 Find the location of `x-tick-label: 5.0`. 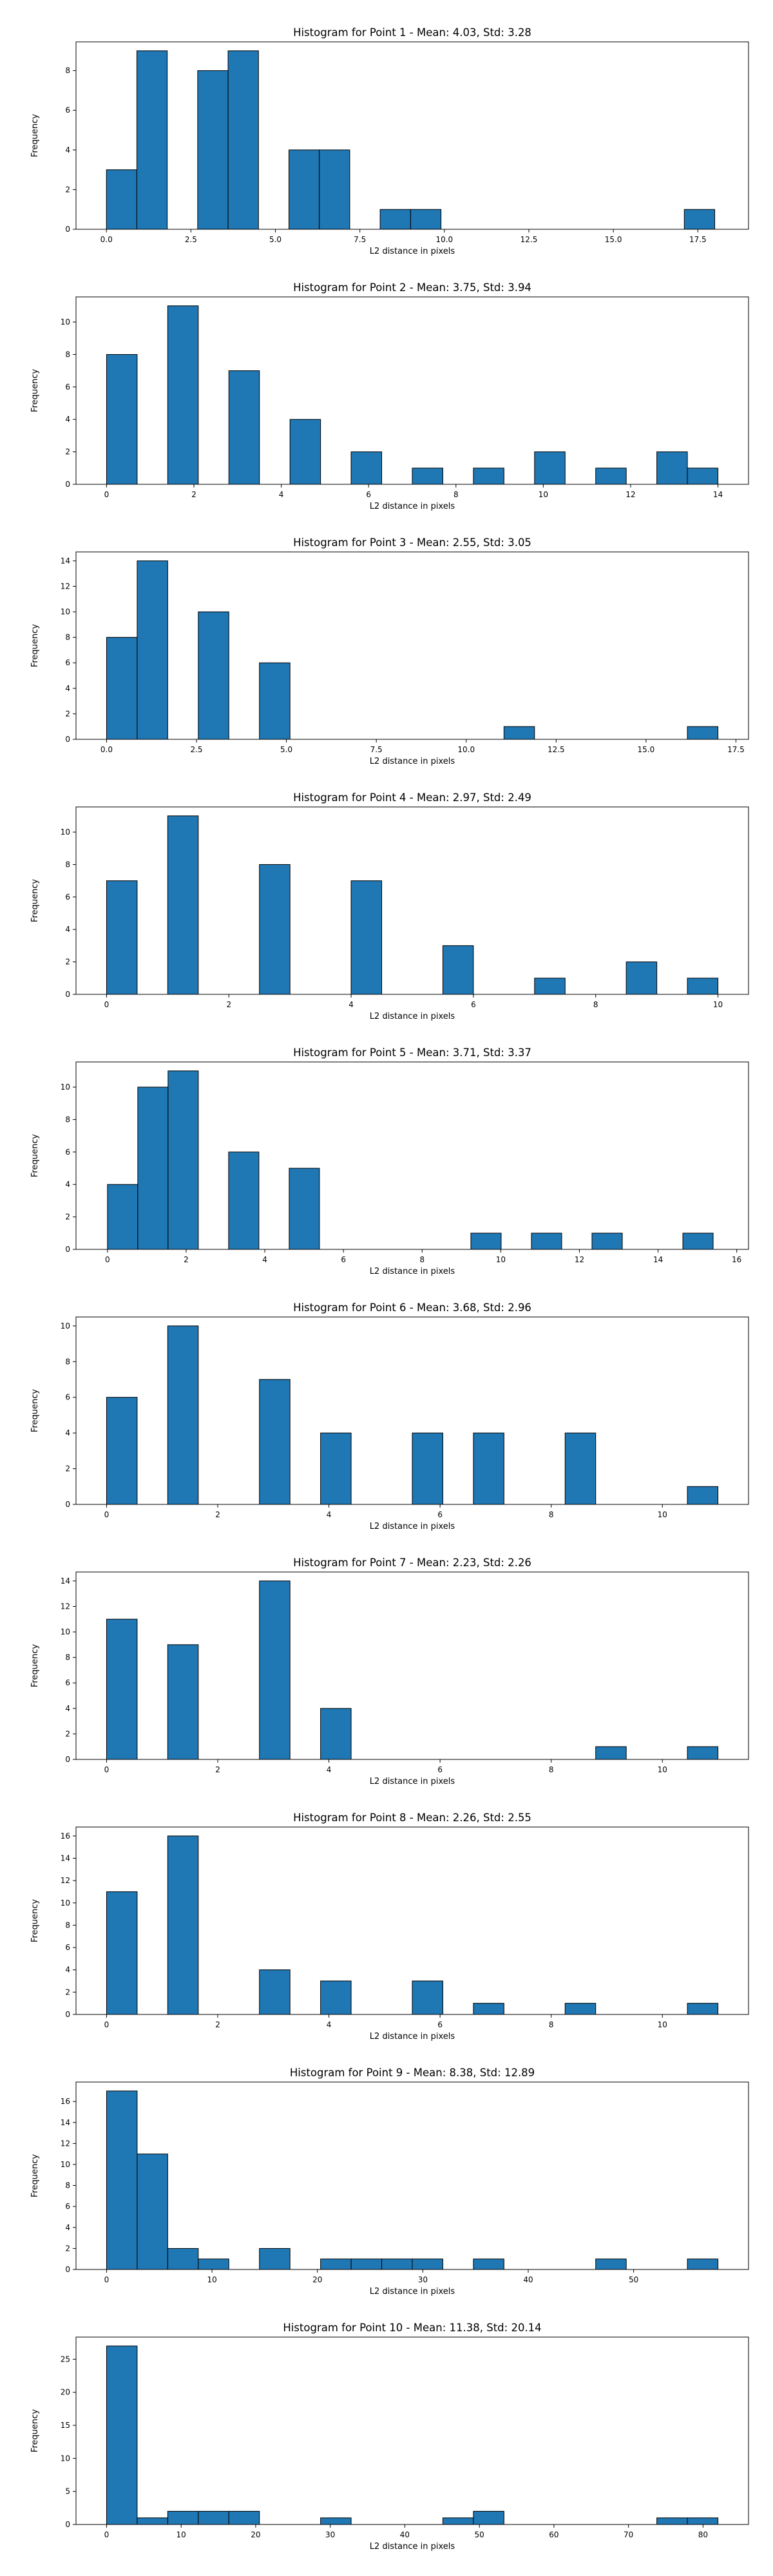

x-tick-label: 5.0 is located at coordinates (286, 749).